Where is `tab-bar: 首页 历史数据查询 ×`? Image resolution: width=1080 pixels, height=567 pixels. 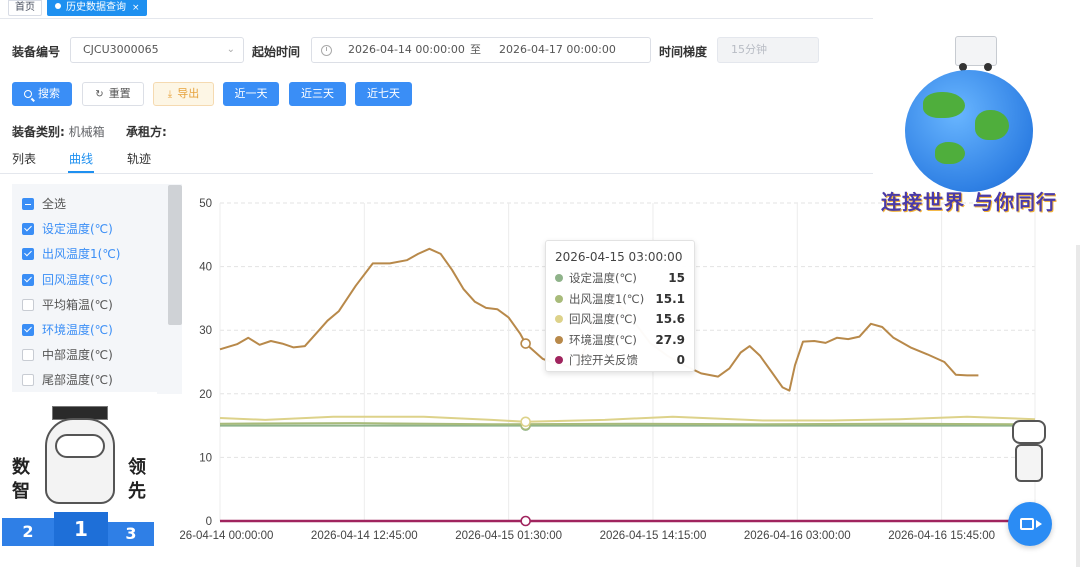
tab-bar: 首页 历史数据查询 × is located at coordinates (436, 9).